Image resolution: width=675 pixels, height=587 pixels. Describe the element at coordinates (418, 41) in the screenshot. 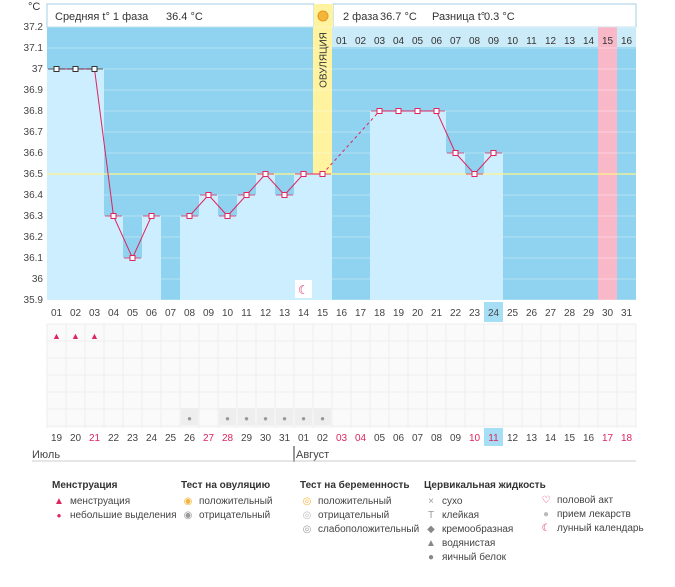

I see `post-ovulation-day-label: 05` at that location.